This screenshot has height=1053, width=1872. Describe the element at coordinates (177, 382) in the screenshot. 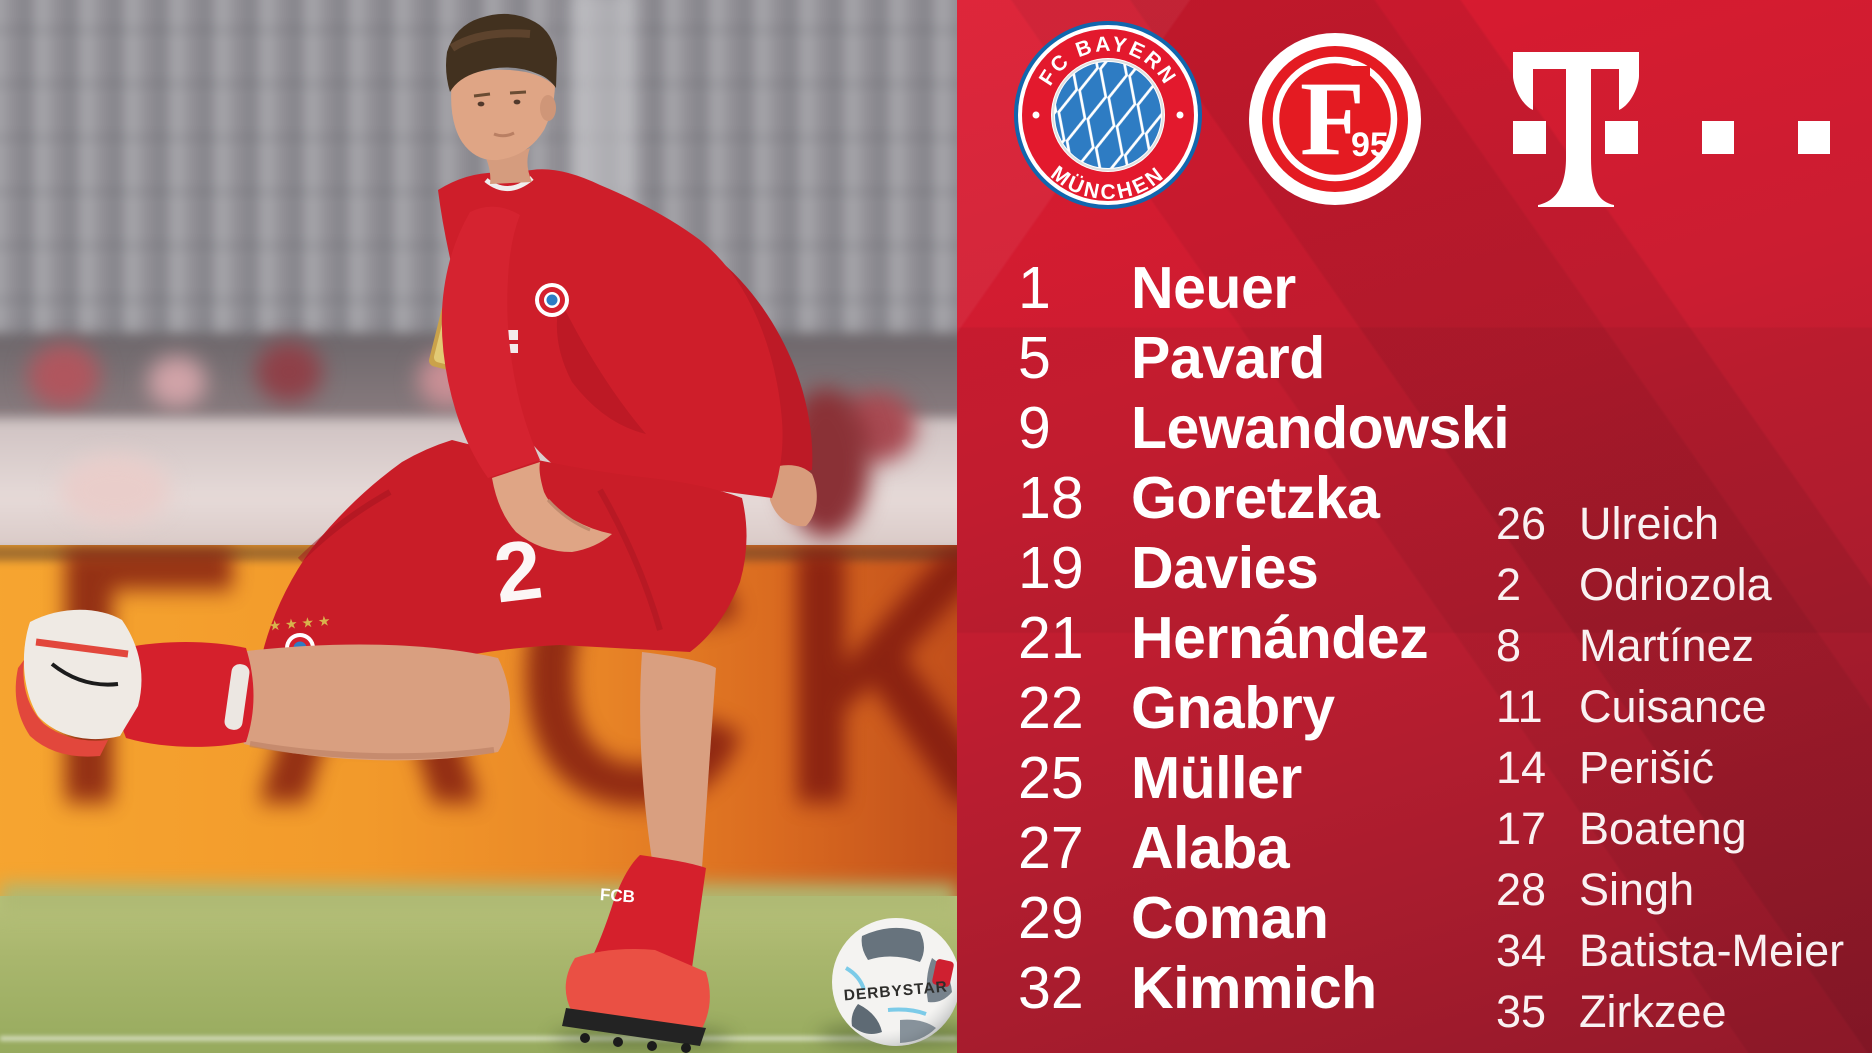

I see `crowd-blur-blob` at that location.